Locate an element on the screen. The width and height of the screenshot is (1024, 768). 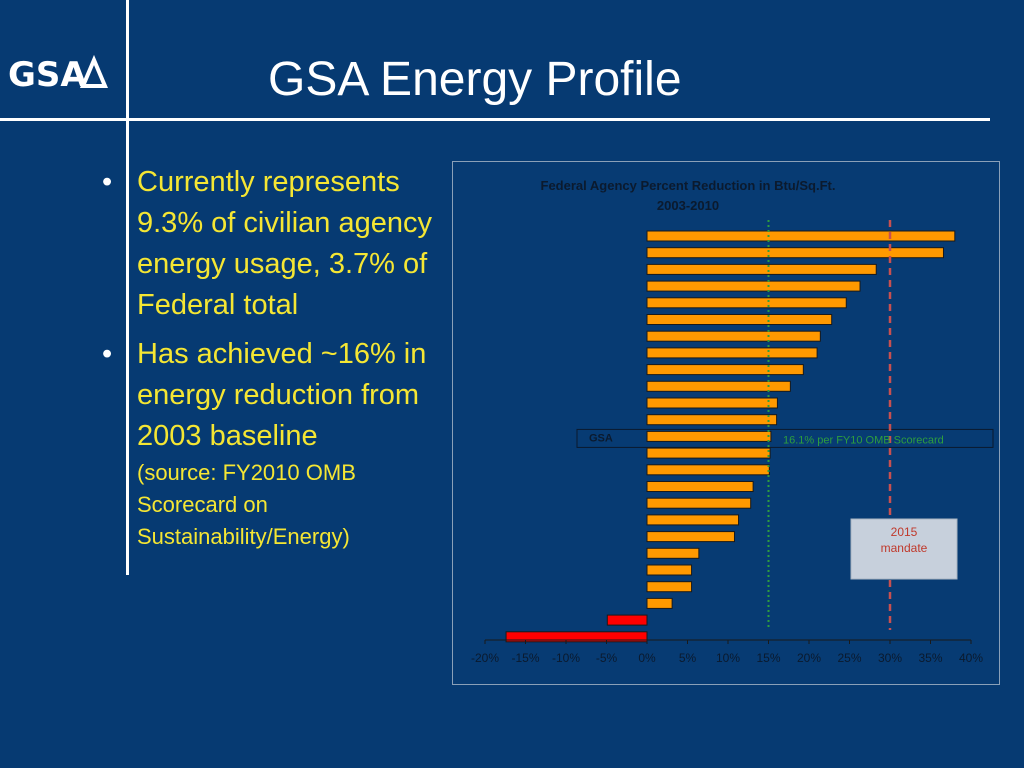
x-tick-label: 0% is located at coordinates (647, 658).